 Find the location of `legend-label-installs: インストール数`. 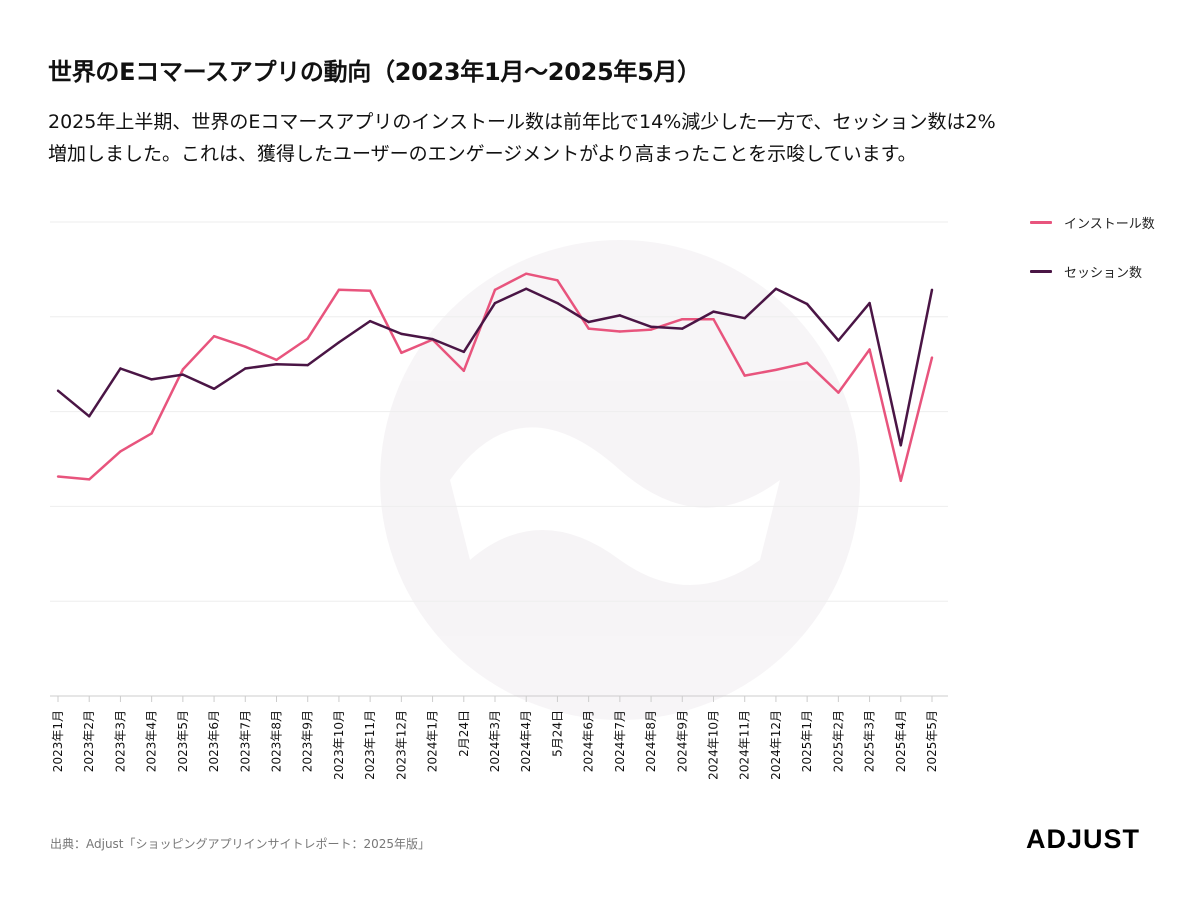

legend-label-installs: インストール数 is located at coordinates (1109, 224).